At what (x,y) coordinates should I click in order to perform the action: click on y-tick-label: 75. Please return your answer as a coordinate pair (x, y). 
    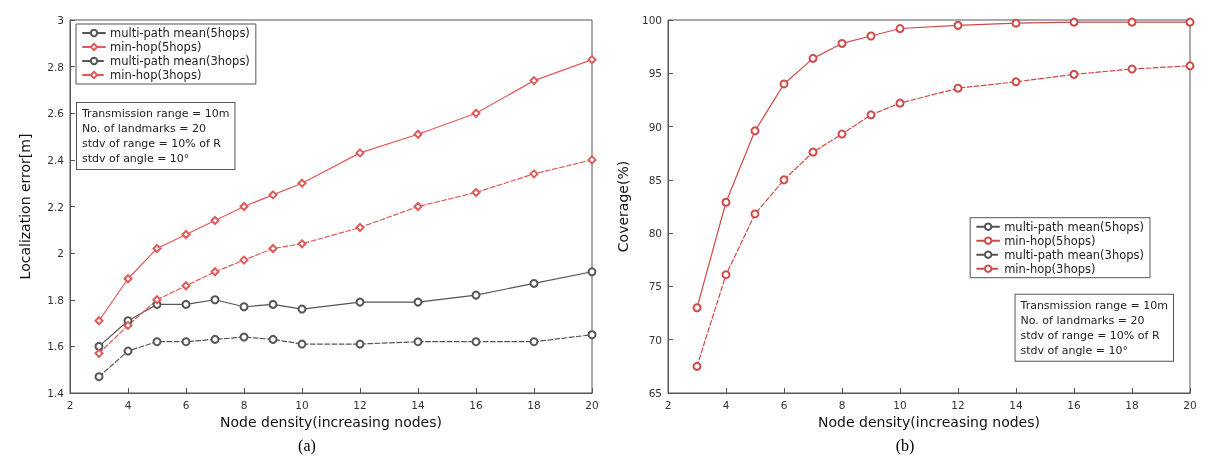
    Looking at the image, I should click on (655, 286).